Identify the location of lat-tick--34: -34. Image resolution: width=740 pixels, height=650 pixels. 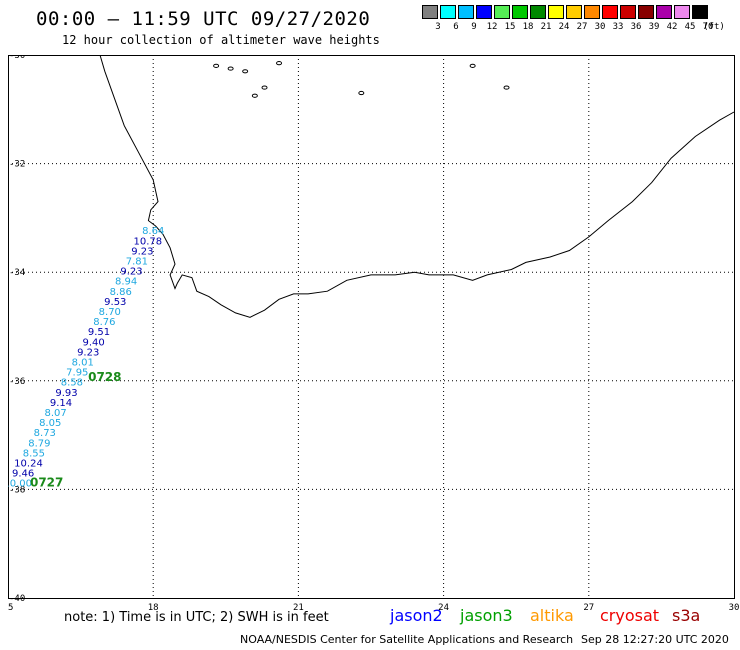
(17, 273).